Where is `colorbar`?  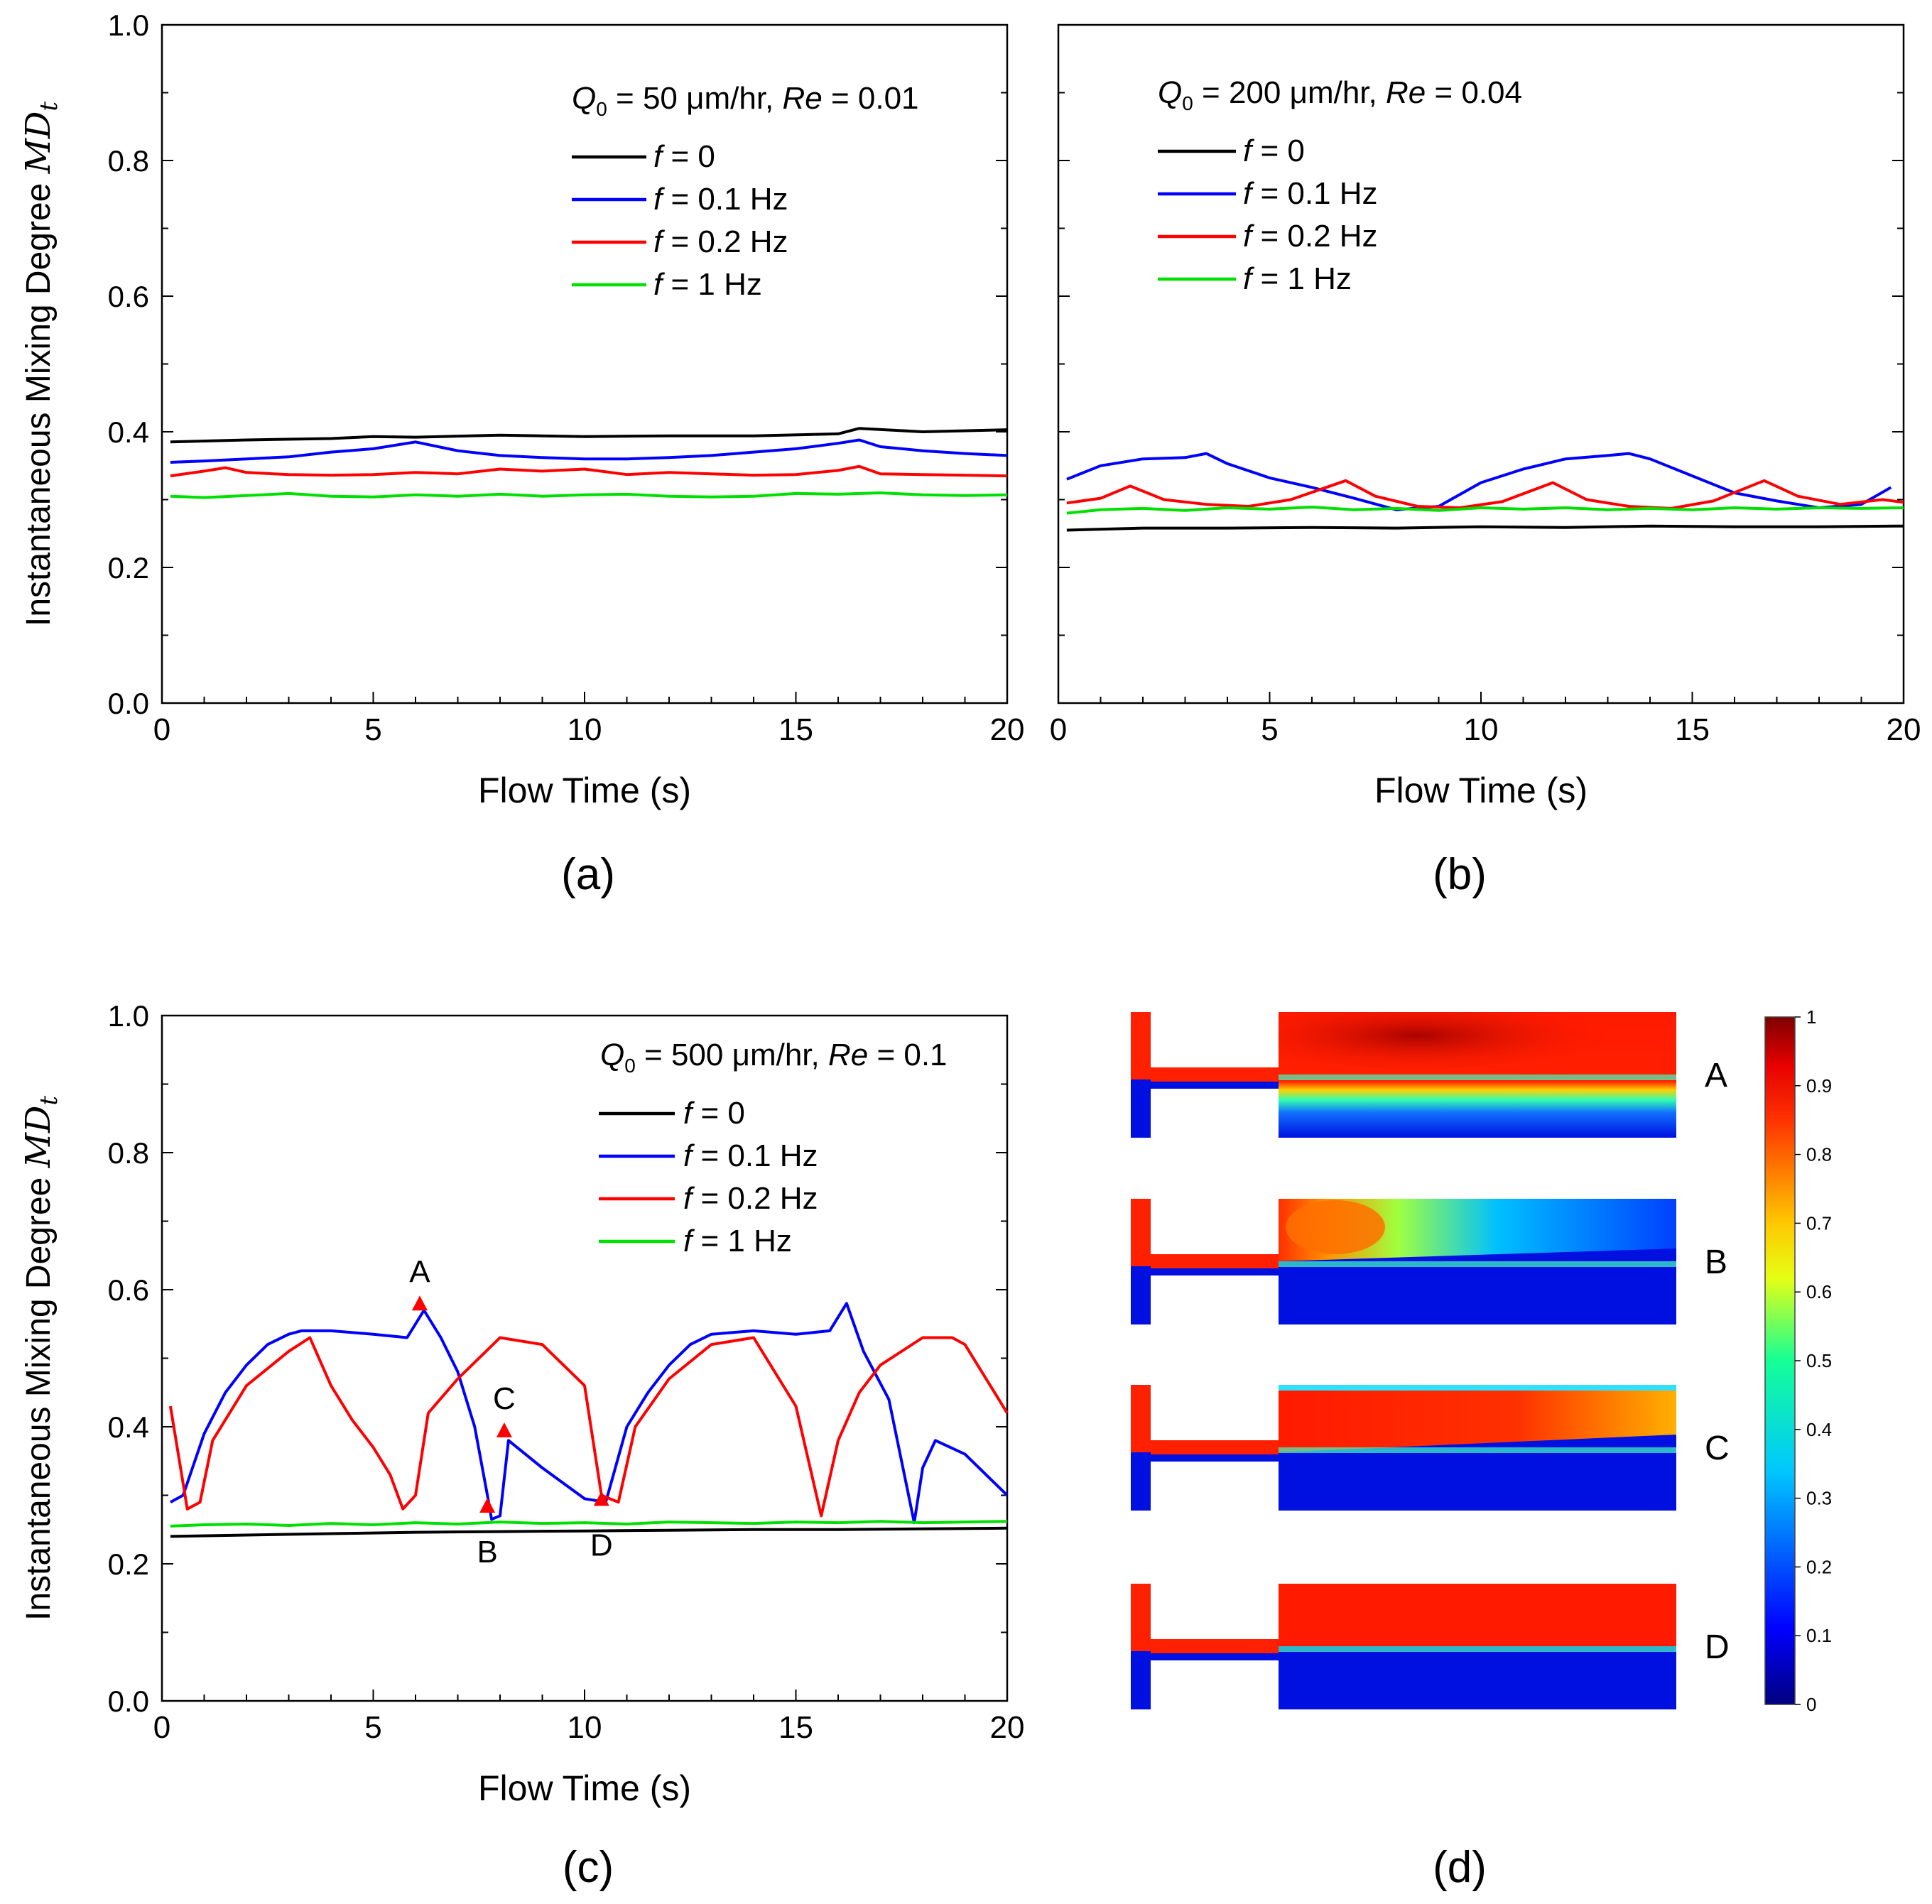
colorbar is located at coordinates (1780, 1361).